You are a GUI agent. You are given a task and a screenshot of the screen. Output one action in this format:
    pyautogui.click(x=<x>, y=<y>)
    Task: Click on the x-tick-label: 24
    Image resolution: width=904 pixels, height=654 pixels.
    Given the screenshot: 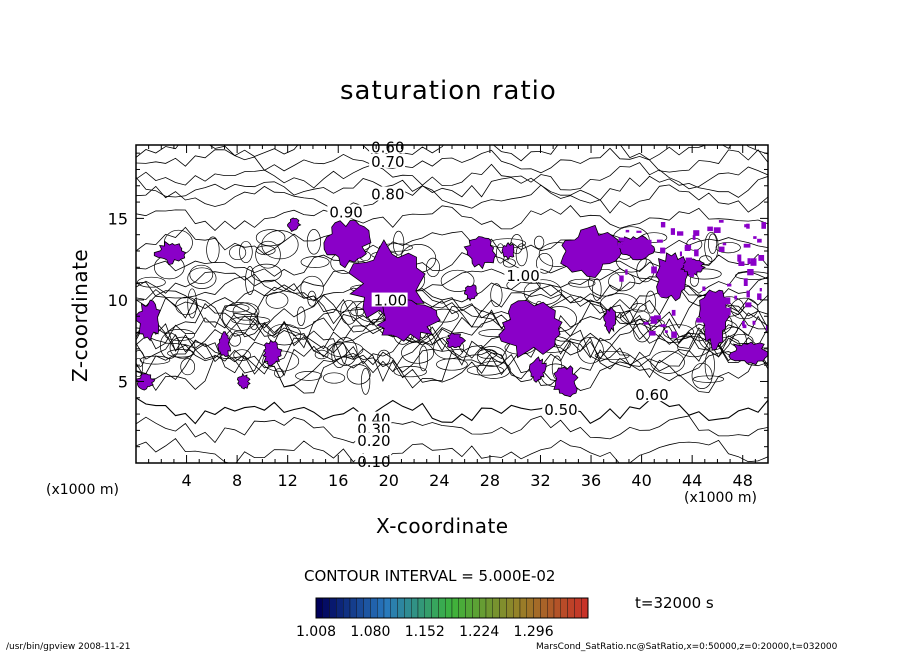 What is the action you would take?
    pyautogui.click(x=439, y=480)
    